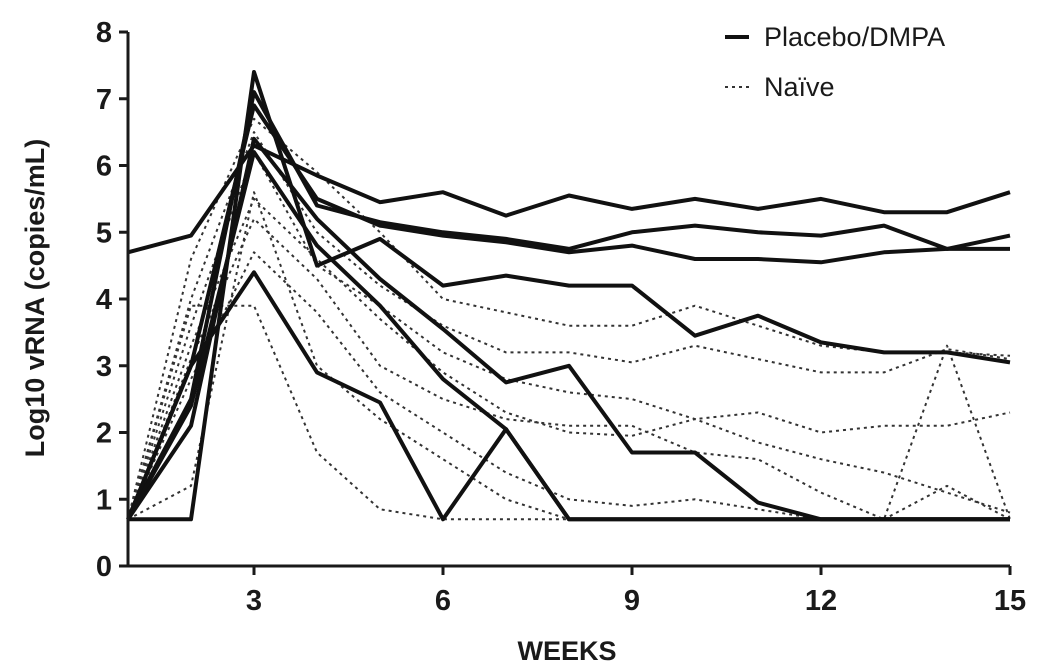 Image resolution: width=1039 pixels, height=669 pixels. I want to click on y-tick-label: 1, so click(104, 500).